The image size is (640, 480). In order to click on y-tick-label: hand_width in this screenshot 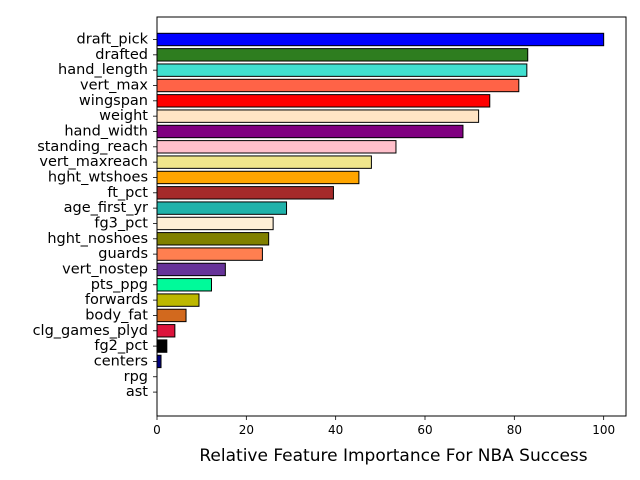, I will do `click(106, 131)`.